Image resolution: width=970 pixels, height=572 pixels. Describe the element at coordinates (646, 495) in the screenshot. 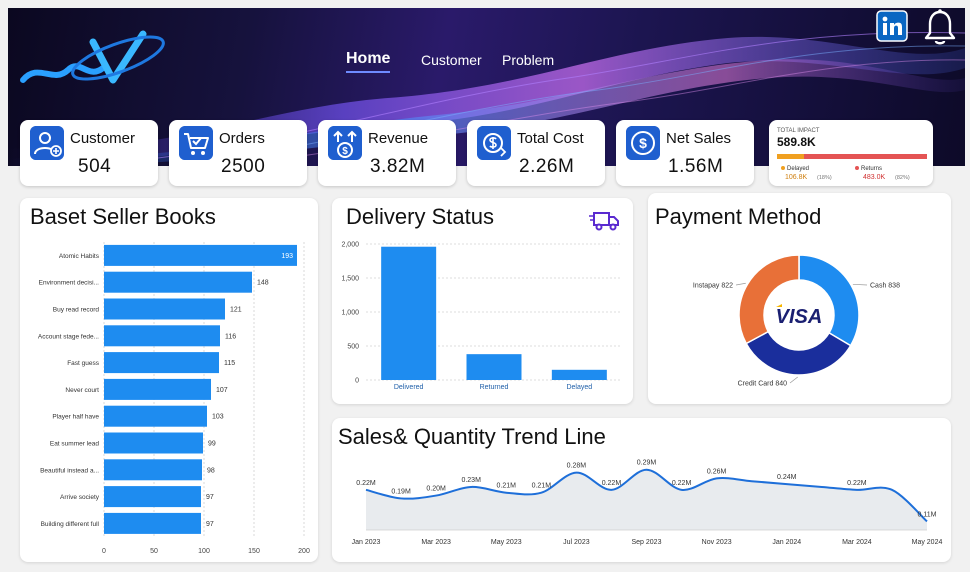

I see `trend-line` at that location.